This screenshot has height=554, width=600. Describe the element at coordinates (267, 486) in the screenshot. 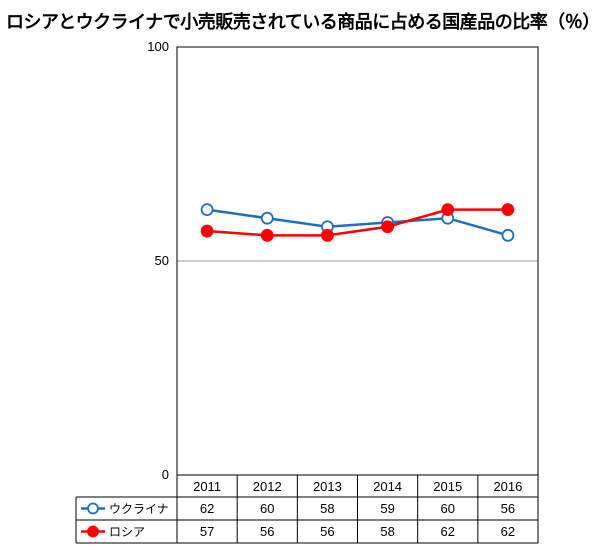

I see `x-tick-label: 2012` at that location.